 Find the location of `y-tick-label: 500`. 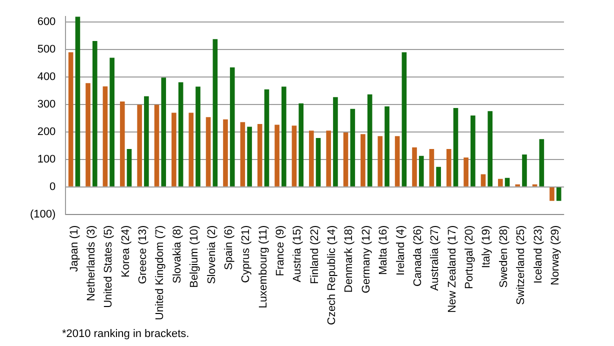

y-tick-label: 500 is located at coordinates (46, 50).